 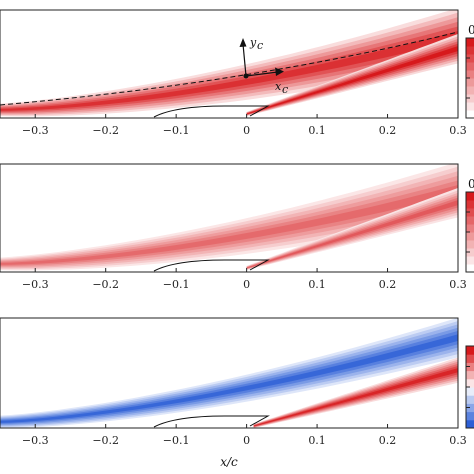 What do you see at coordinates (317, 284) in the screenshot?
I see `x-tick-label-middle: 0.1` at bounding box center [317, 284].